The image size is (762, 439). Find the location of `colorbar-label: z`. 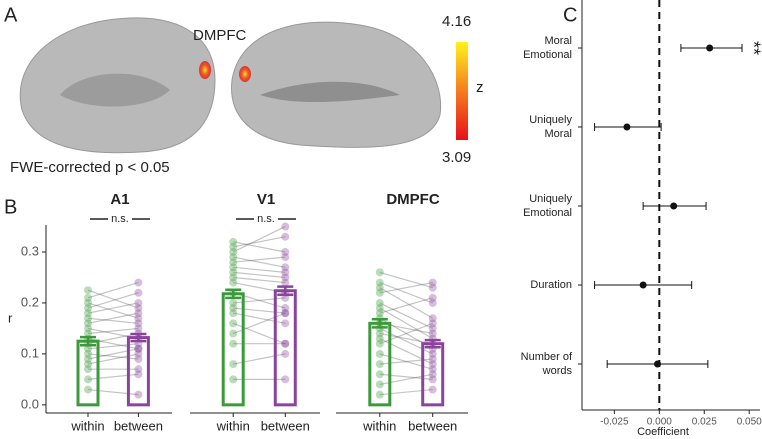

colorbar-label: z is located at coordinates (480, 87).